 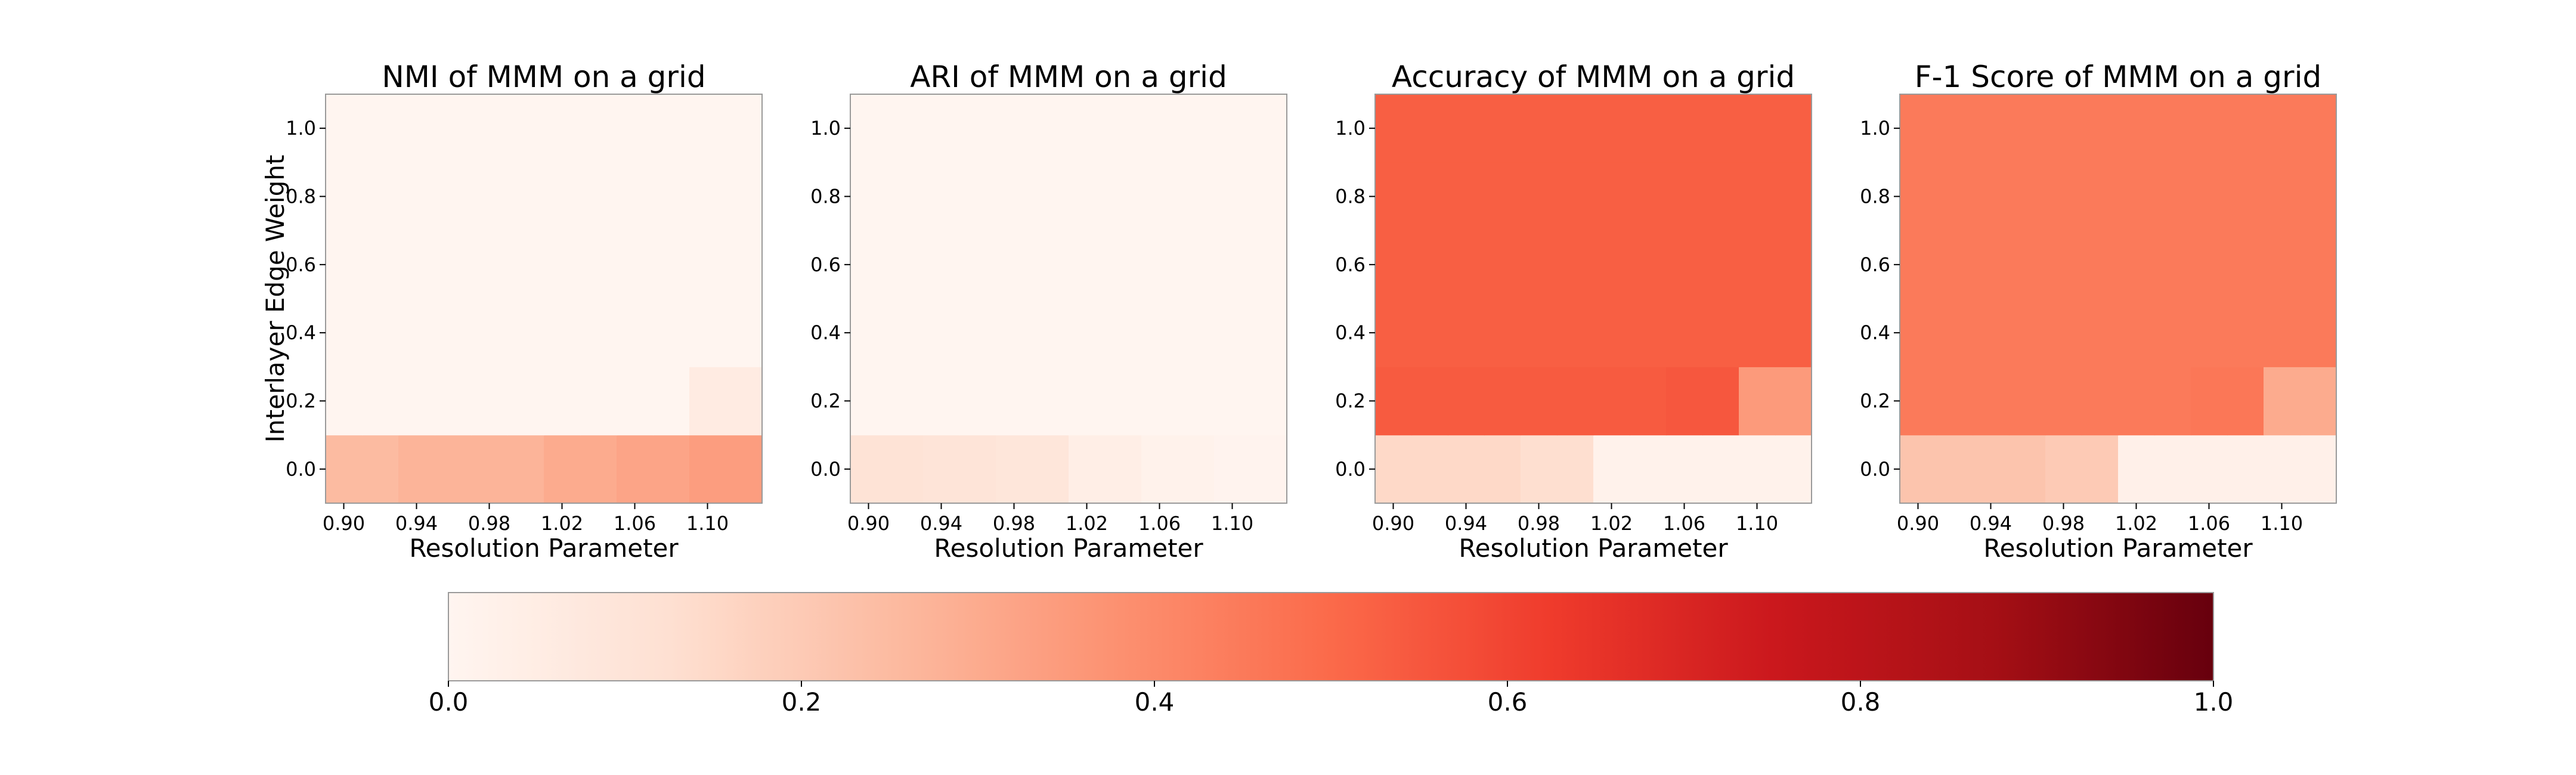 I want to click on x-tick-label: 0.90, so click(x=344, y=523).